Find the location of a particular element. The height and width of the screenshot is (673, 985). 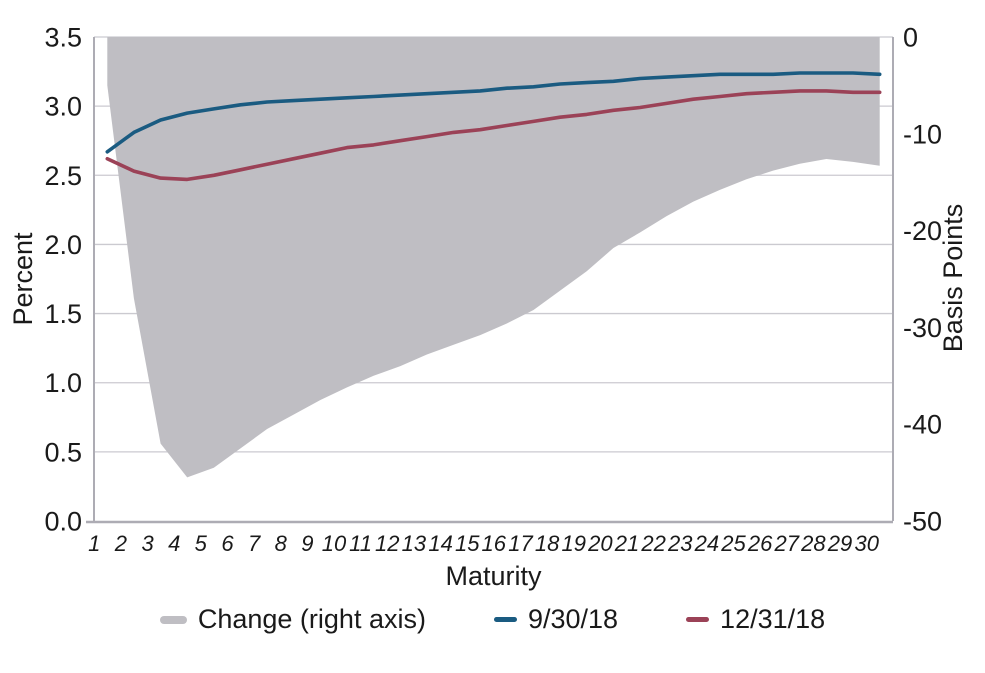

left-axis-tick-label: 3.5 is located at coordinates (63, 38).